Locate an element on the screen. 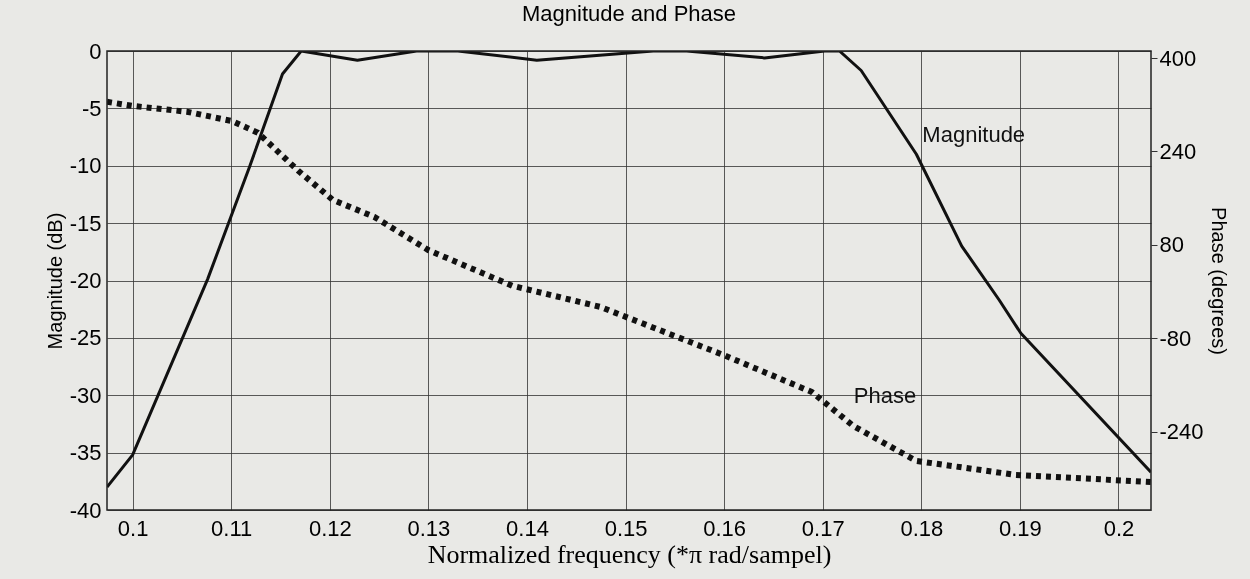 The width and height of the screenshot is (1250, 579). y-tick-label: -20 is located at coordinates (85, 280).